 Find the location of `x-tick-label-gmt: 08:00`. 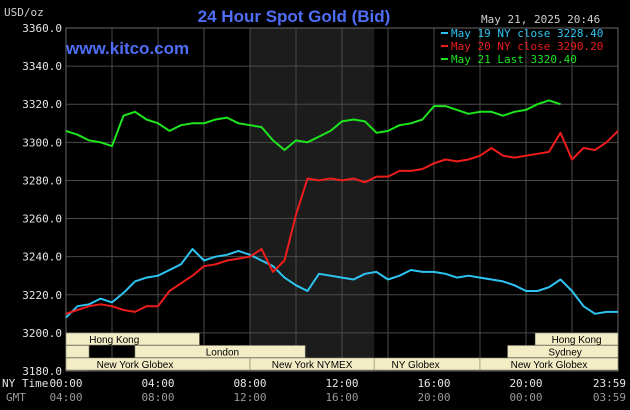

x-tick-label-gmt: 08:00 is located at coordinates (157, 397).